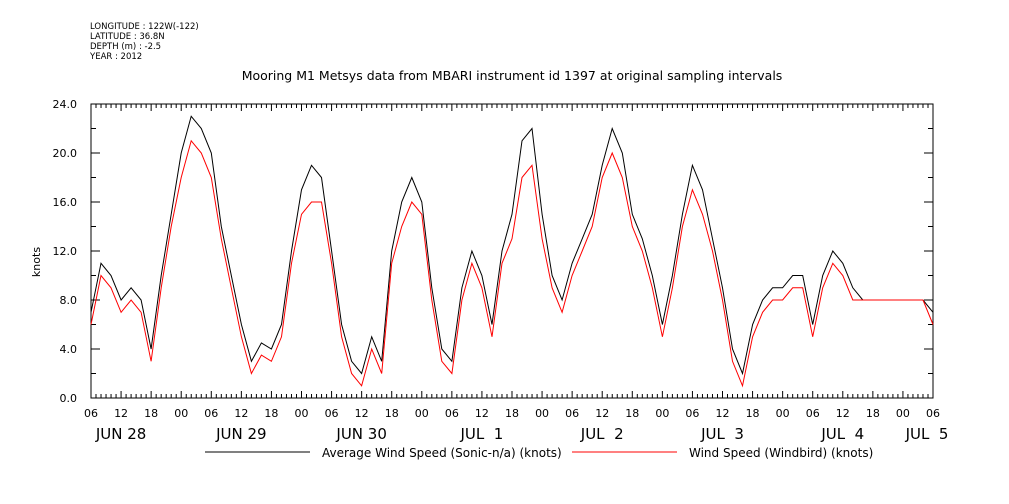 This screenshot has height=504, width=1009. I want to click on x-day-label: JUN 28, so click(120, 434).